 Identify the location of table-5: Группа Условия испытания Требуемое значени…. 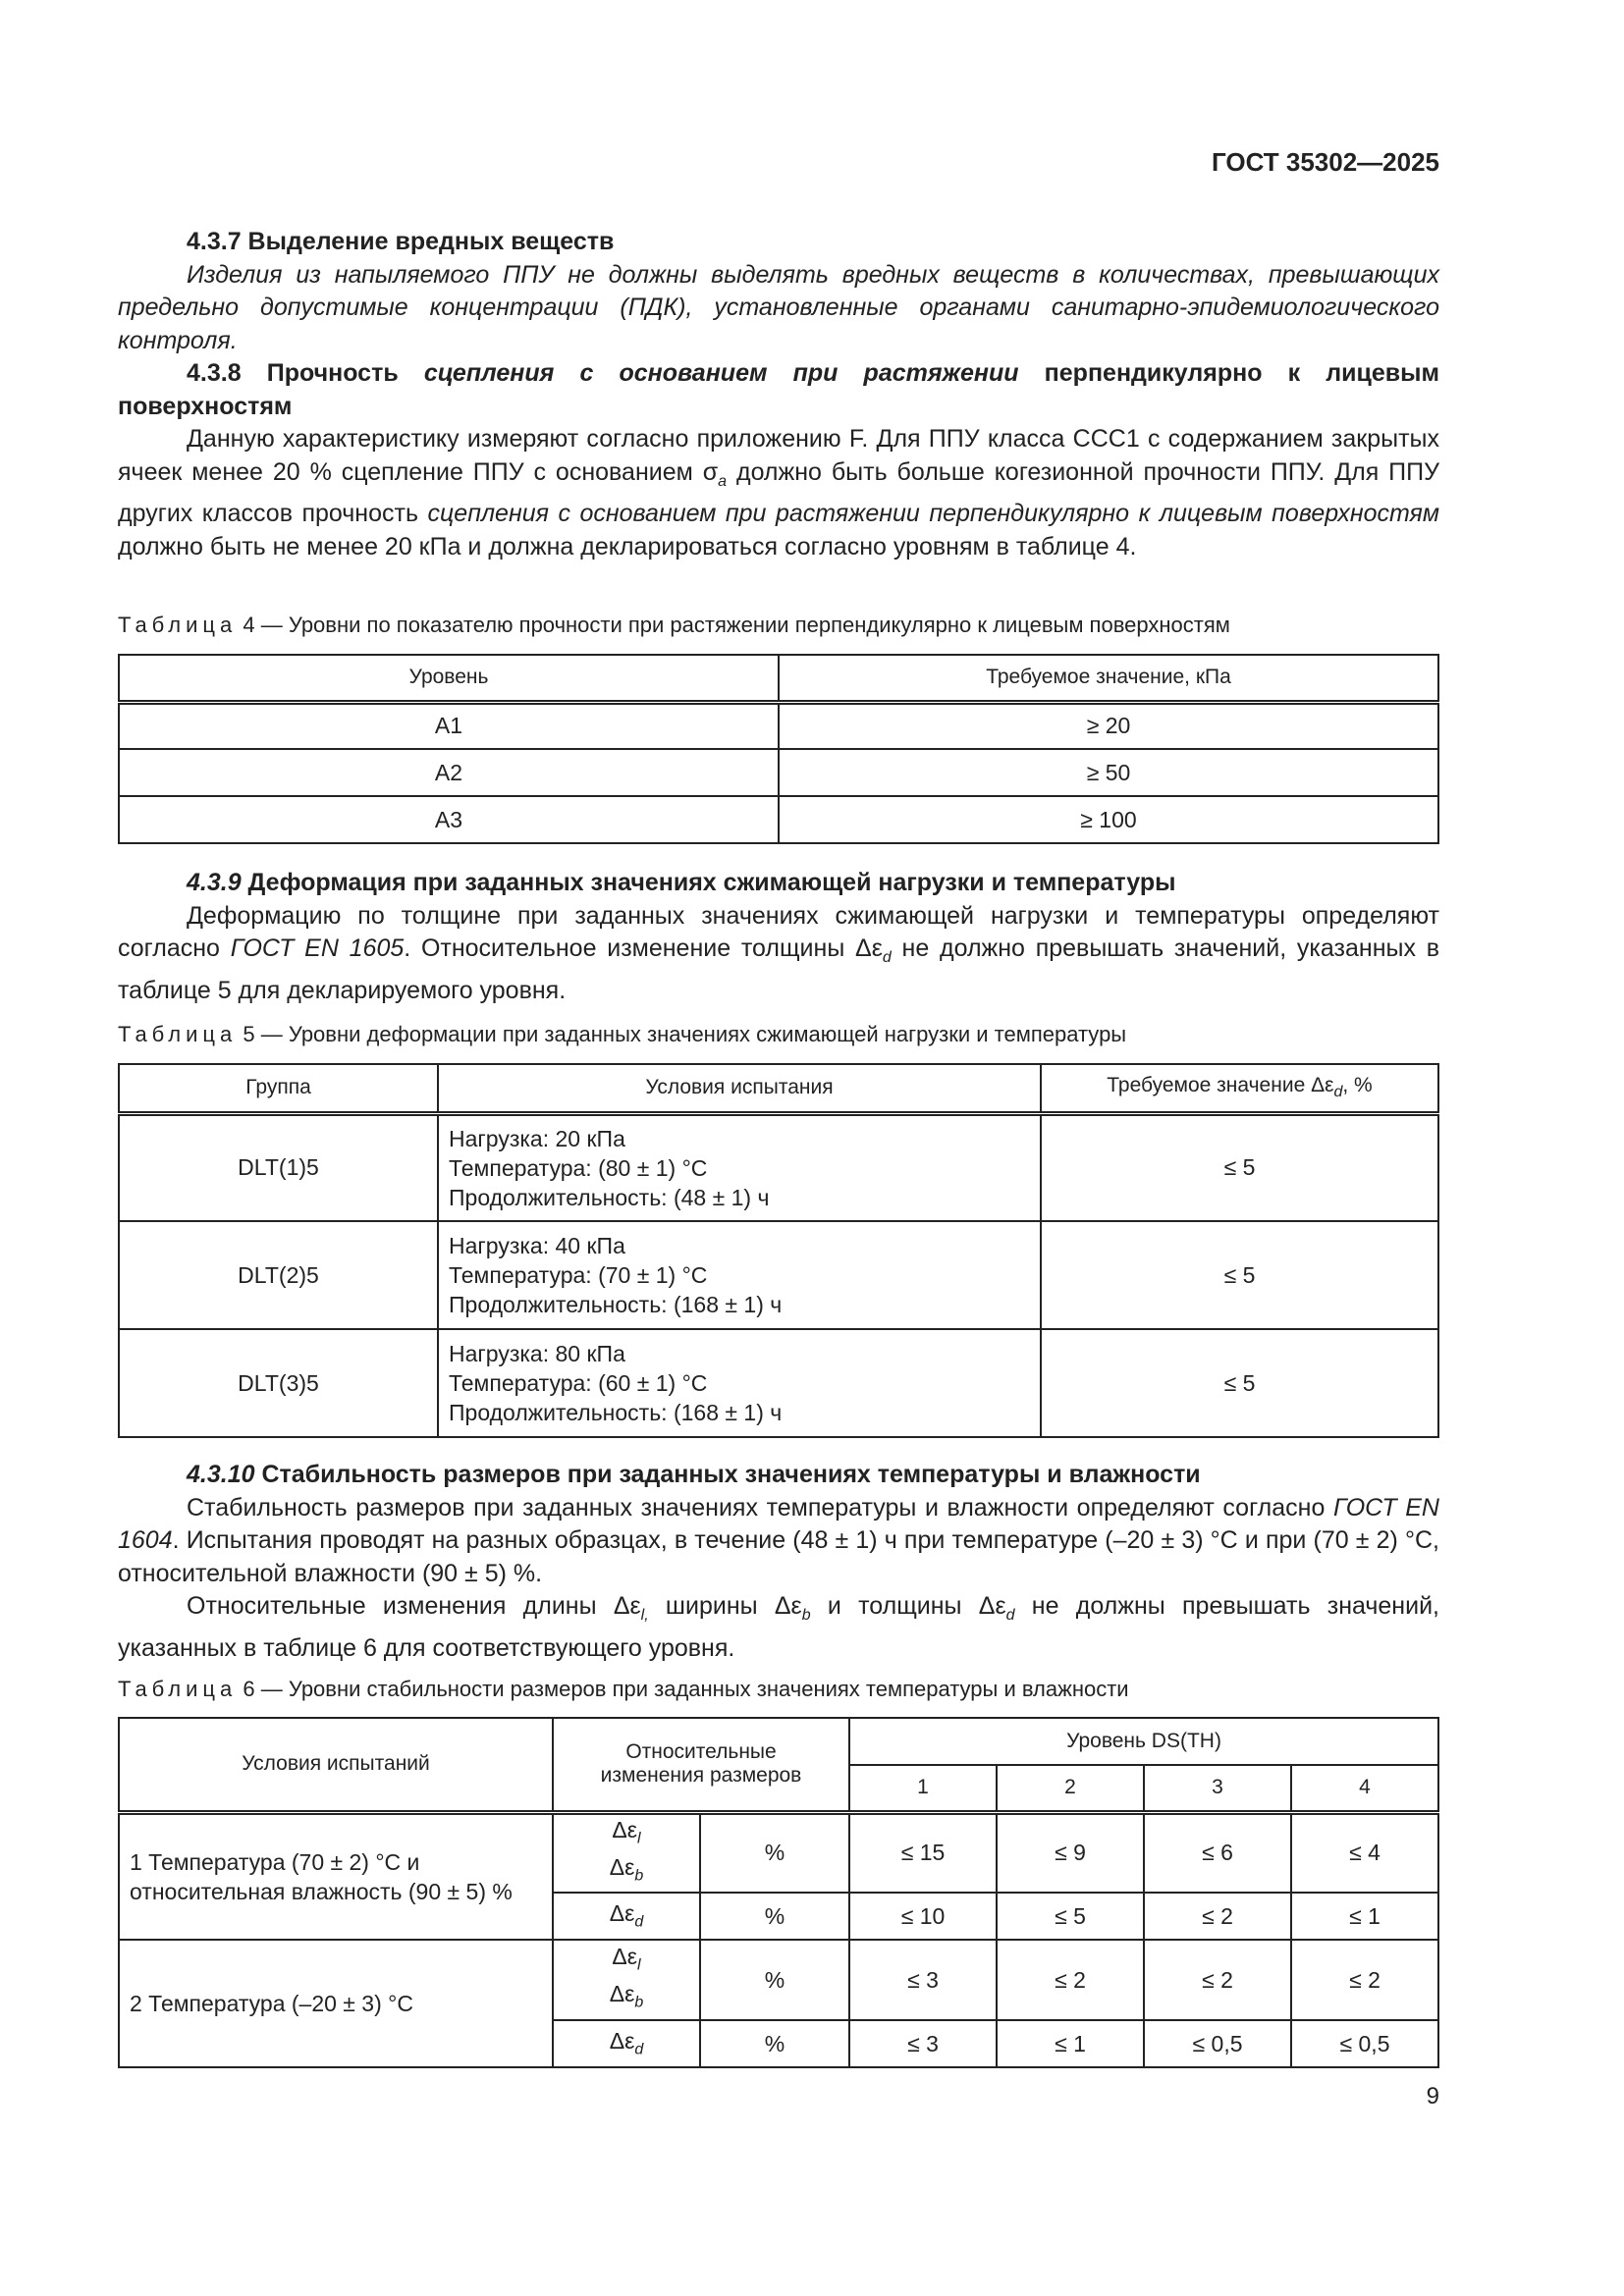
(778, 1250).